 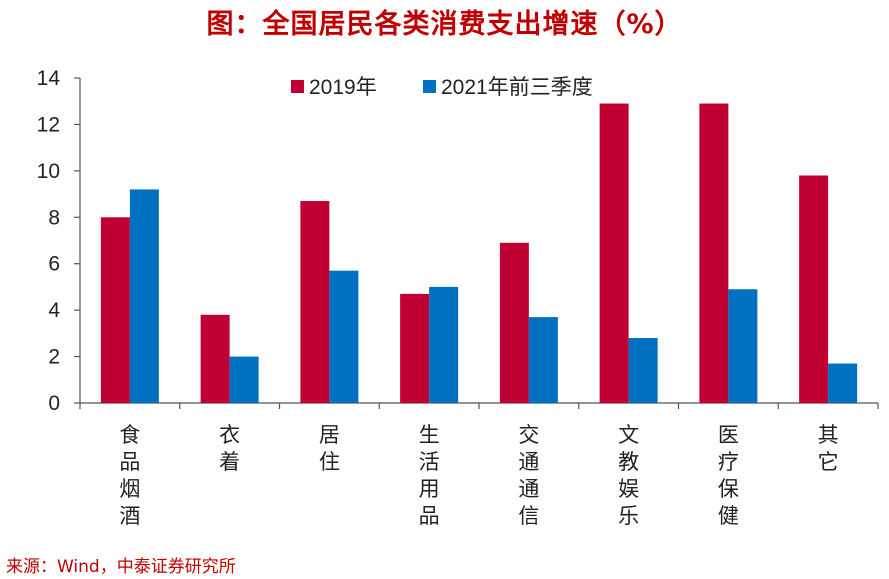 What do you see at coordinates (728, 489) in the screenshot?
I see `x-category-label: 保` at bounding box center [728, 489].